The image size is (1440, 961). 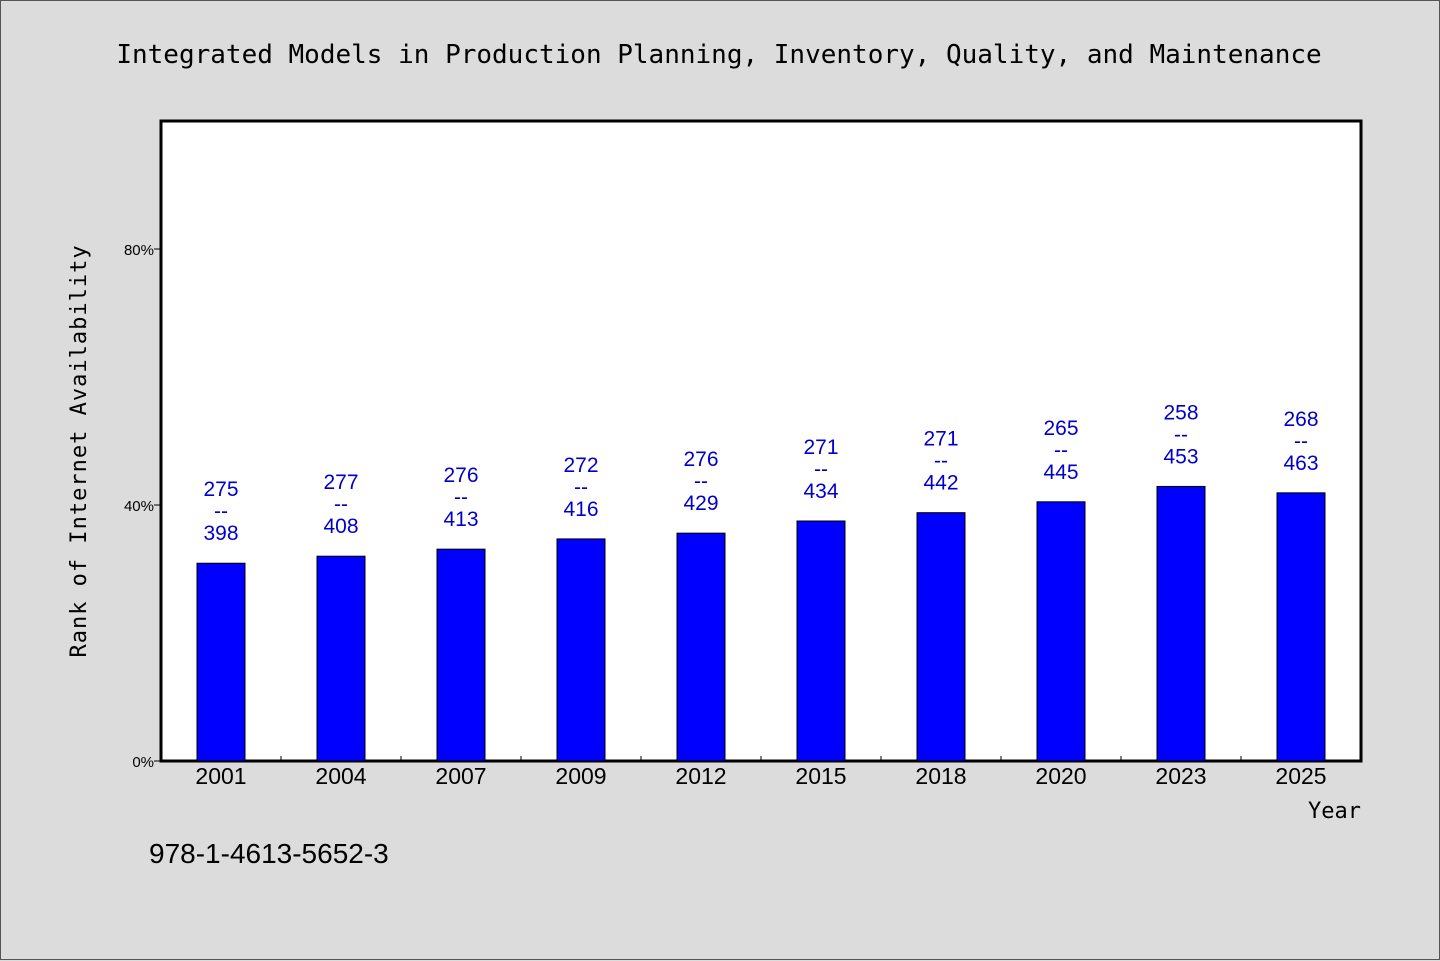 What do you see at coordinates (1180, 456) in the screenshot?
I see `data-label-2023-bottom: 453` at bounding box center [1180, 456].